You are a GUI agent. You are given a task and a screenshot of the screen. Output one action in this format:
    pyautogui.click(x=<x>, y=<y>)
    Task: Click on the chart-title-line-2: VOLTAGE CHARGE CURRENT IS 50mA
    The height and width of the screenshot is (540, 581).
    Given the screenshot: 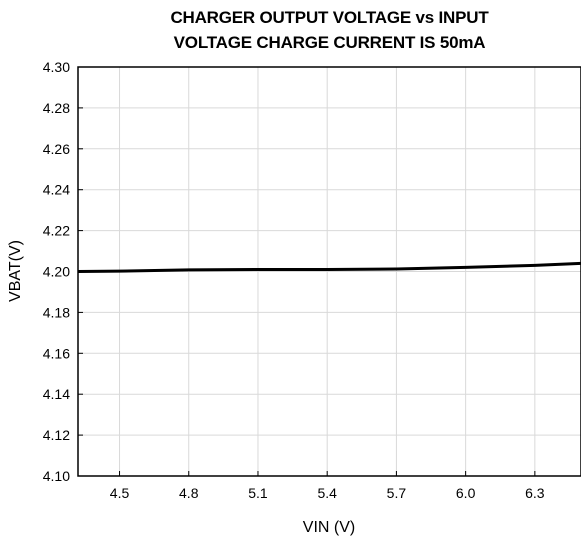 What is the action you would take?
    pyautogui.click(x=329, y=42)
    